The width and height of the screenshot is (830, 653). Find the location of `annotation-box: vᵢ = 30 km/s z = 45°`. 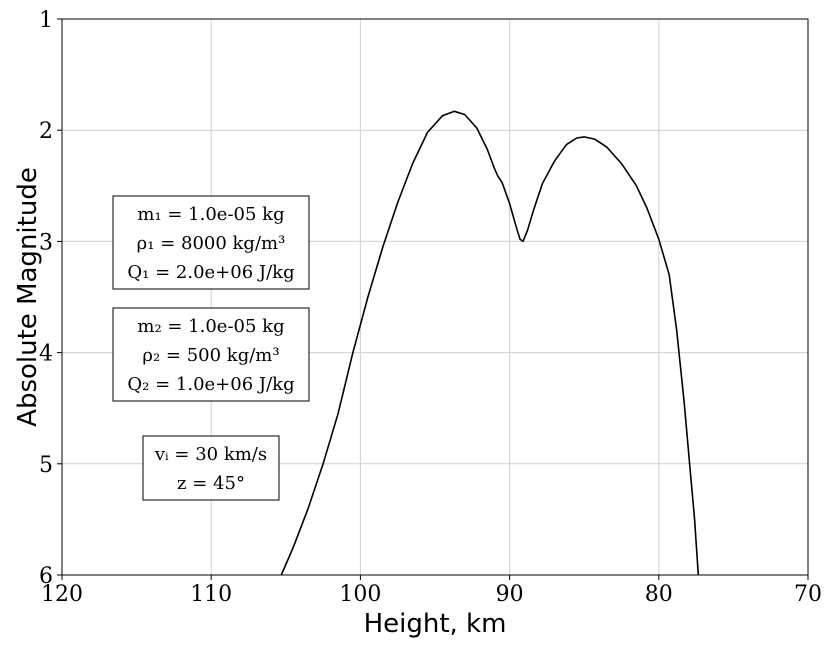

annotation-box: vᵢ = 30 km/s z = 45° is located at coordinates (211, 468).